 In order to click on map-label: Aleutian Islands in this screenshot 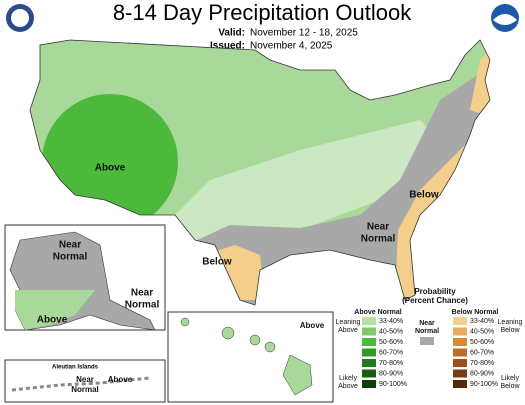, I will do `click(75, 368)`.